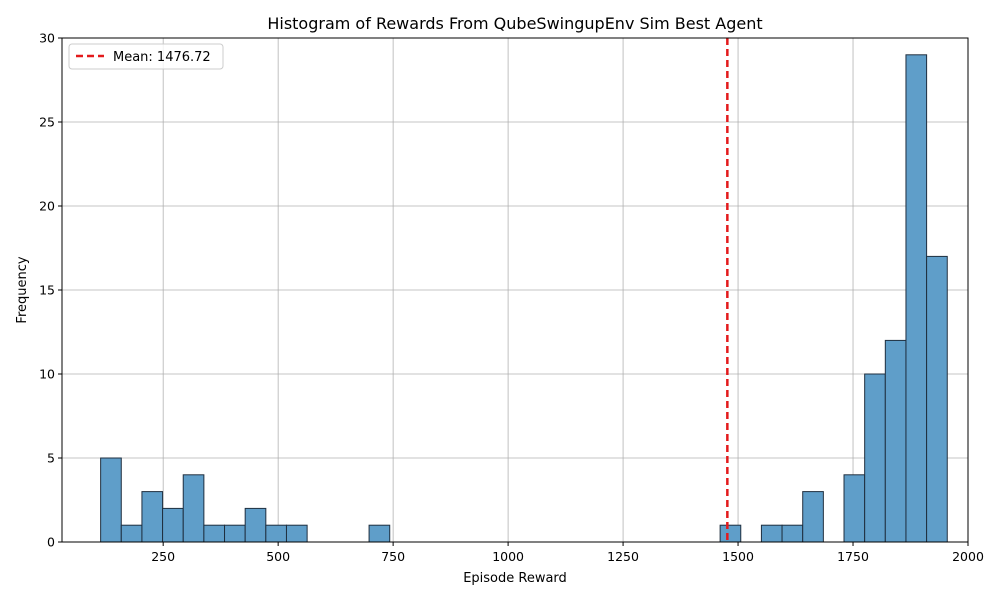 The image size is (1000, 600). I want to click on y-tick-label: 15, so click(47, 290).